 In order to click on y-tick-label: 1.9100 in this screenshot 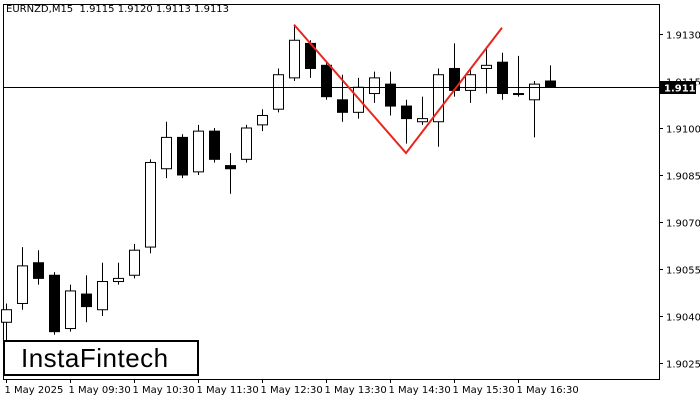, I will do `click(683, 130)`.